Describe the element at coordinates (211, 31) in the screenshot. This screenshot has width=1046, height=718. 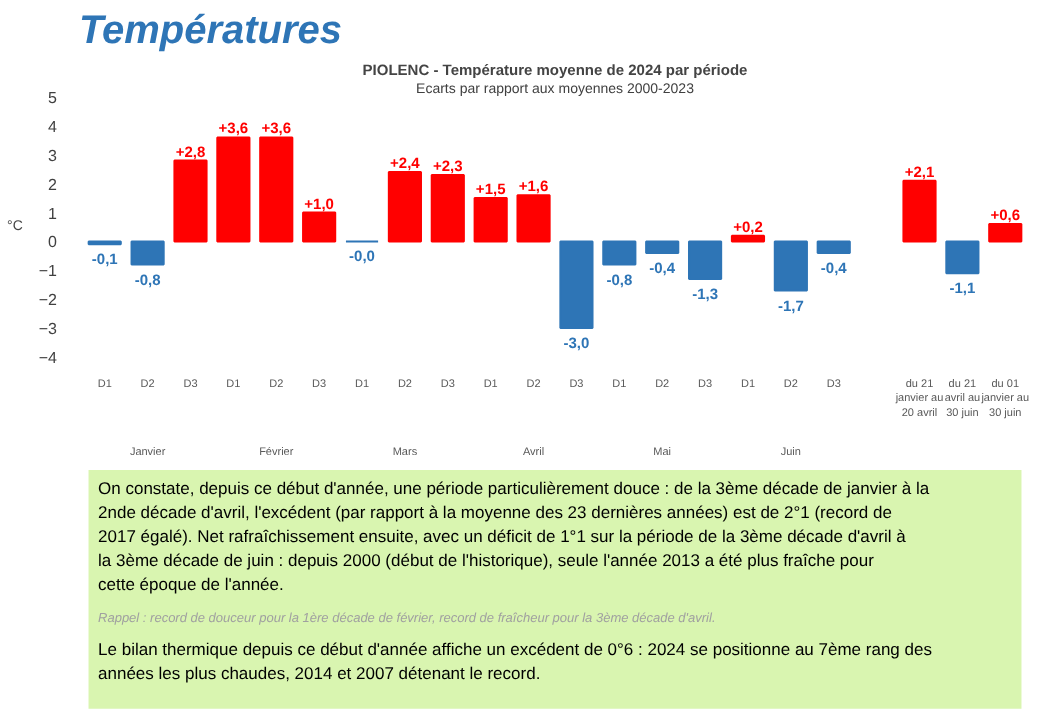
I see `text: Températures` at that location.